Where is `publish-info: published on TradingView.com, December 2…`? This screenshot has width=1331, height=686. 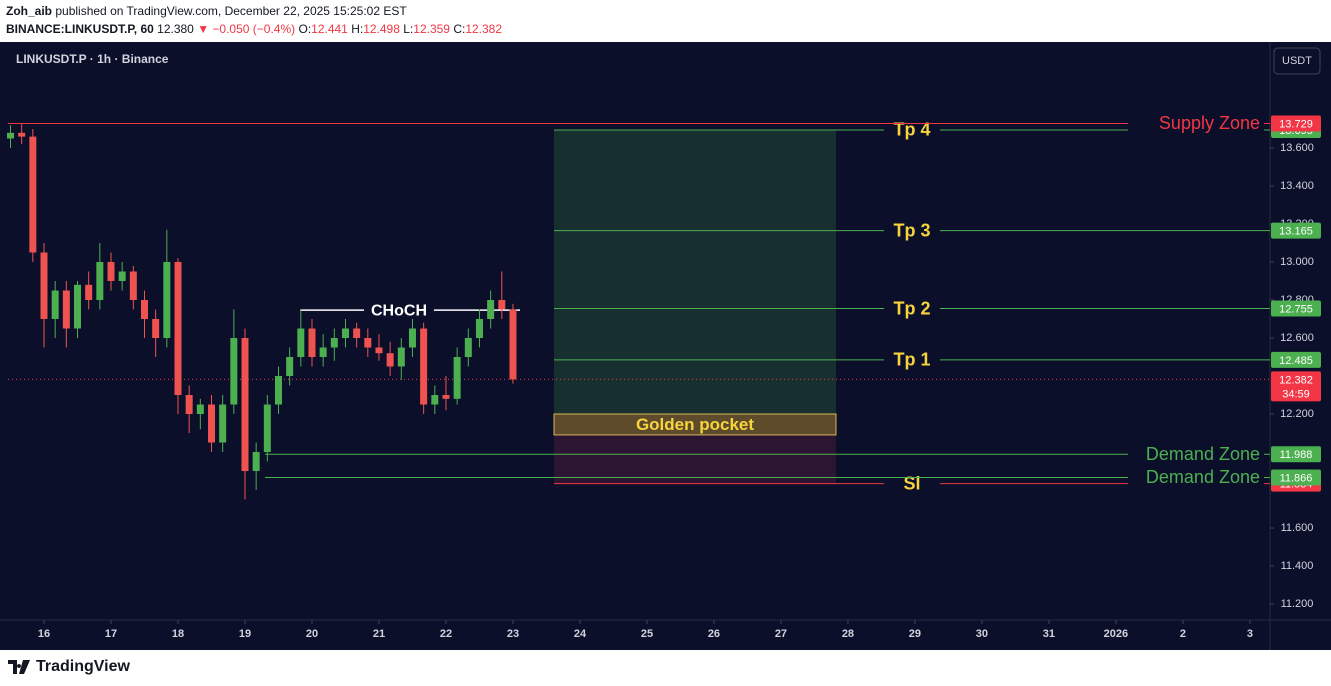 publish-info: published on TradingView.com, December 2… is located at coordinates (231, 11).